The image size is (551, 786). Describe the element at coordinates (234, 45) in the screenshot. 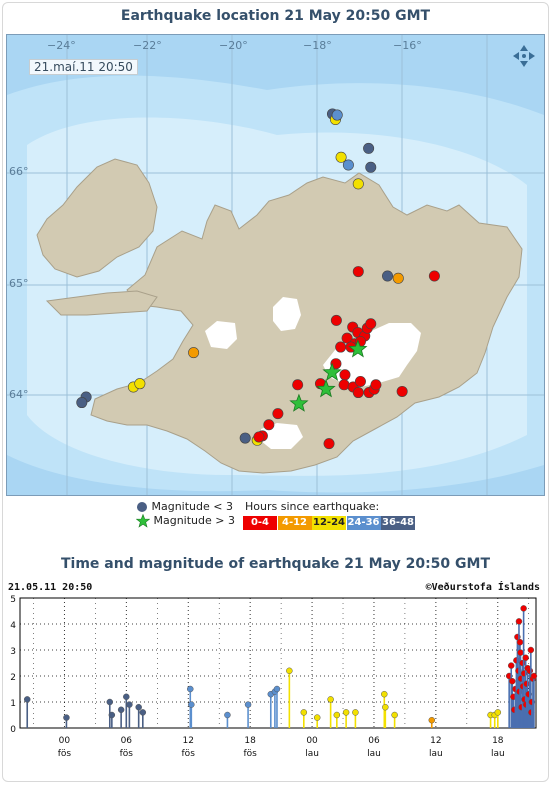

I see `longitude-labels: −24° −22° −20° −18° −16°` at that location.